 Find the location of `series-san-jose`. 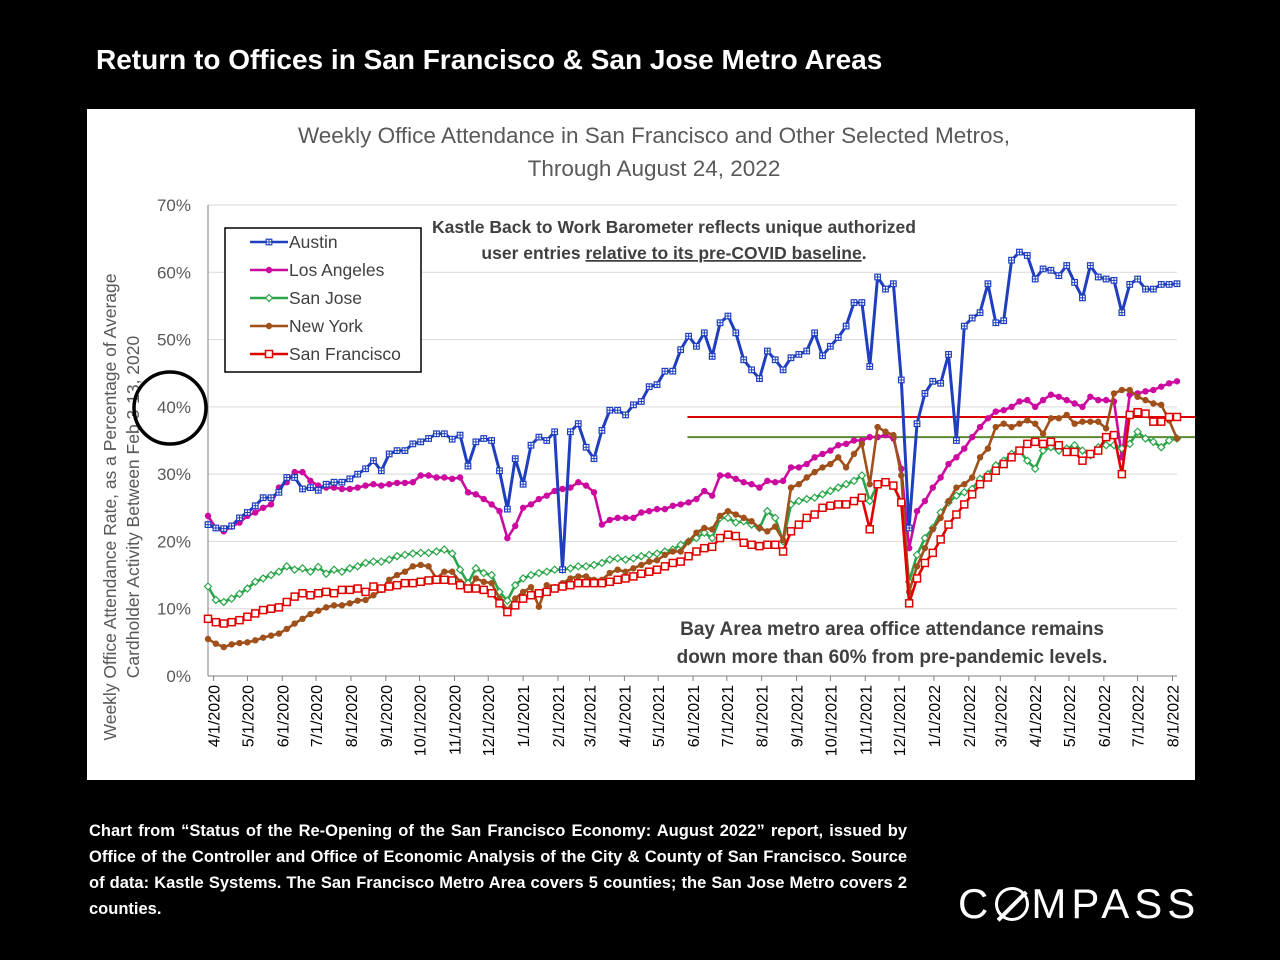

series-san-jose is located at coordinates (692, 517).